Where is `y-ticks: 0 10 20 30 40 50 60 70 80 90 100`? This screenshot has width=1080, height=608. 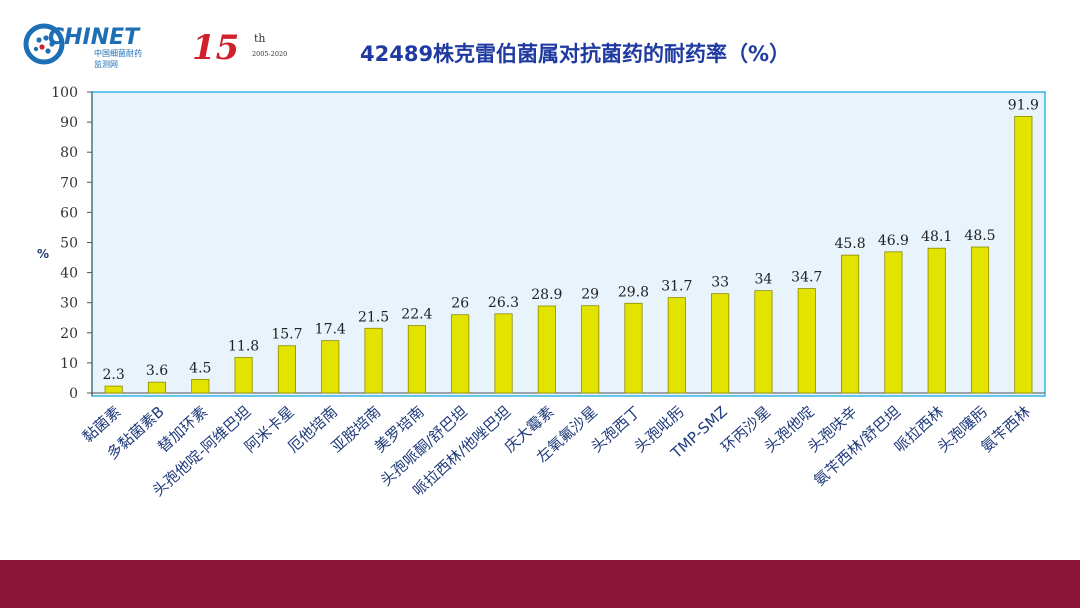 y-ticks: 0 10 20 30 40 50 60 70 80 90 100 is located at coordinates (71, 243).